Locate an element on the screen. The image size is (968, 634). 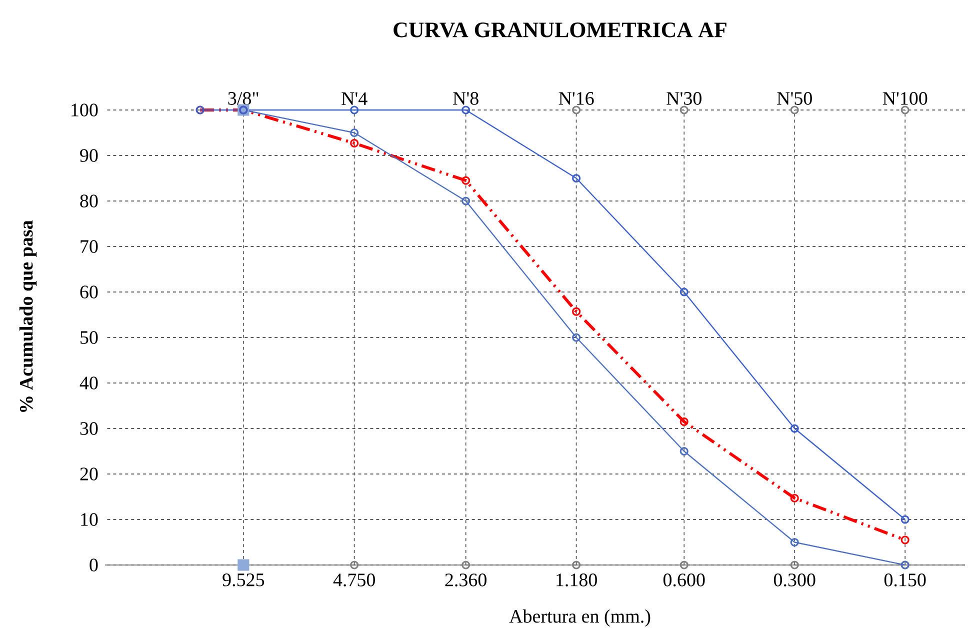
y-axis-title: % Acumulado que pasa is located at coordinates (28, 316).